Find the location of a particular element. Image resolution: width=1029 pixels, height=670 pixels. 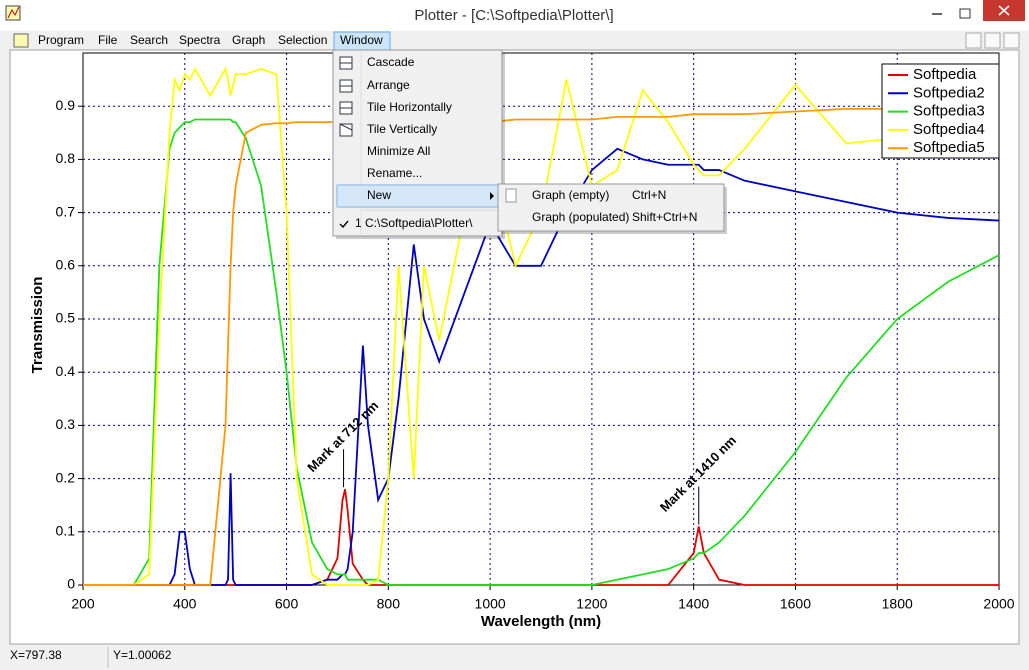

y-tick-label: 0.4 is located at coordinates (66, 371).